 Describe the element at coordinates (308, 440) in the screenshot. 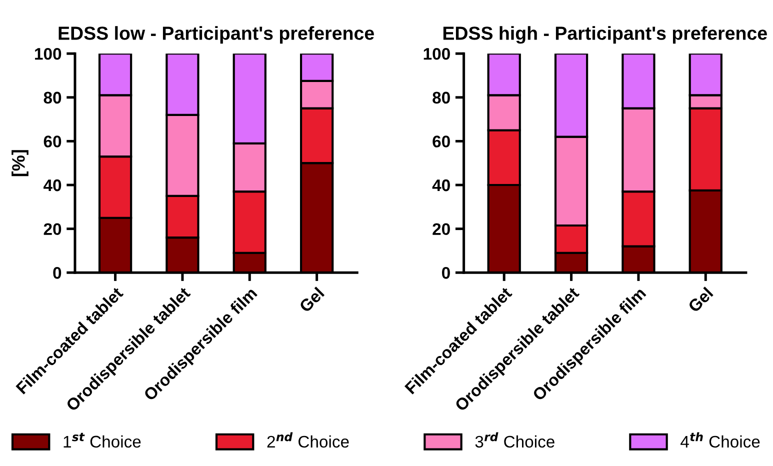

I see `legend-label: 2$^{nd}$ Choice` at that location.